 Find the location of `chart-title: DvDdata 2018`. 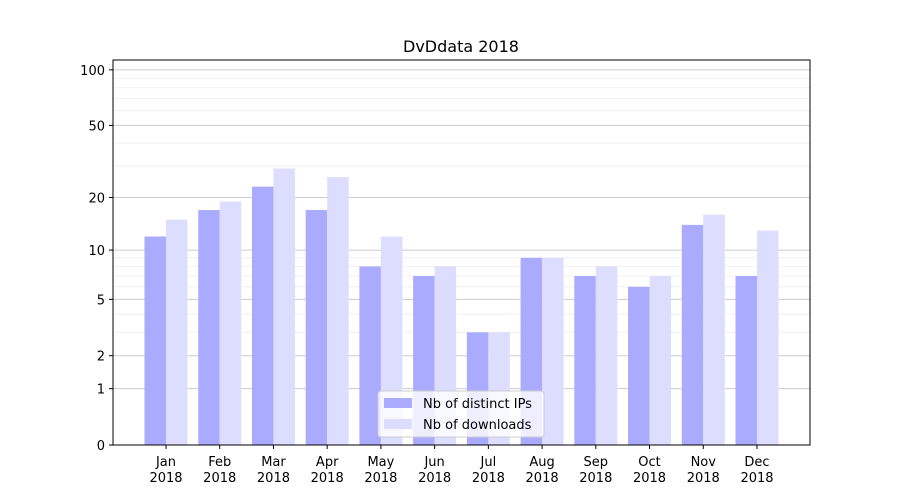

chart-title: DvDdata 2018 is located at coordinates (461, 46).